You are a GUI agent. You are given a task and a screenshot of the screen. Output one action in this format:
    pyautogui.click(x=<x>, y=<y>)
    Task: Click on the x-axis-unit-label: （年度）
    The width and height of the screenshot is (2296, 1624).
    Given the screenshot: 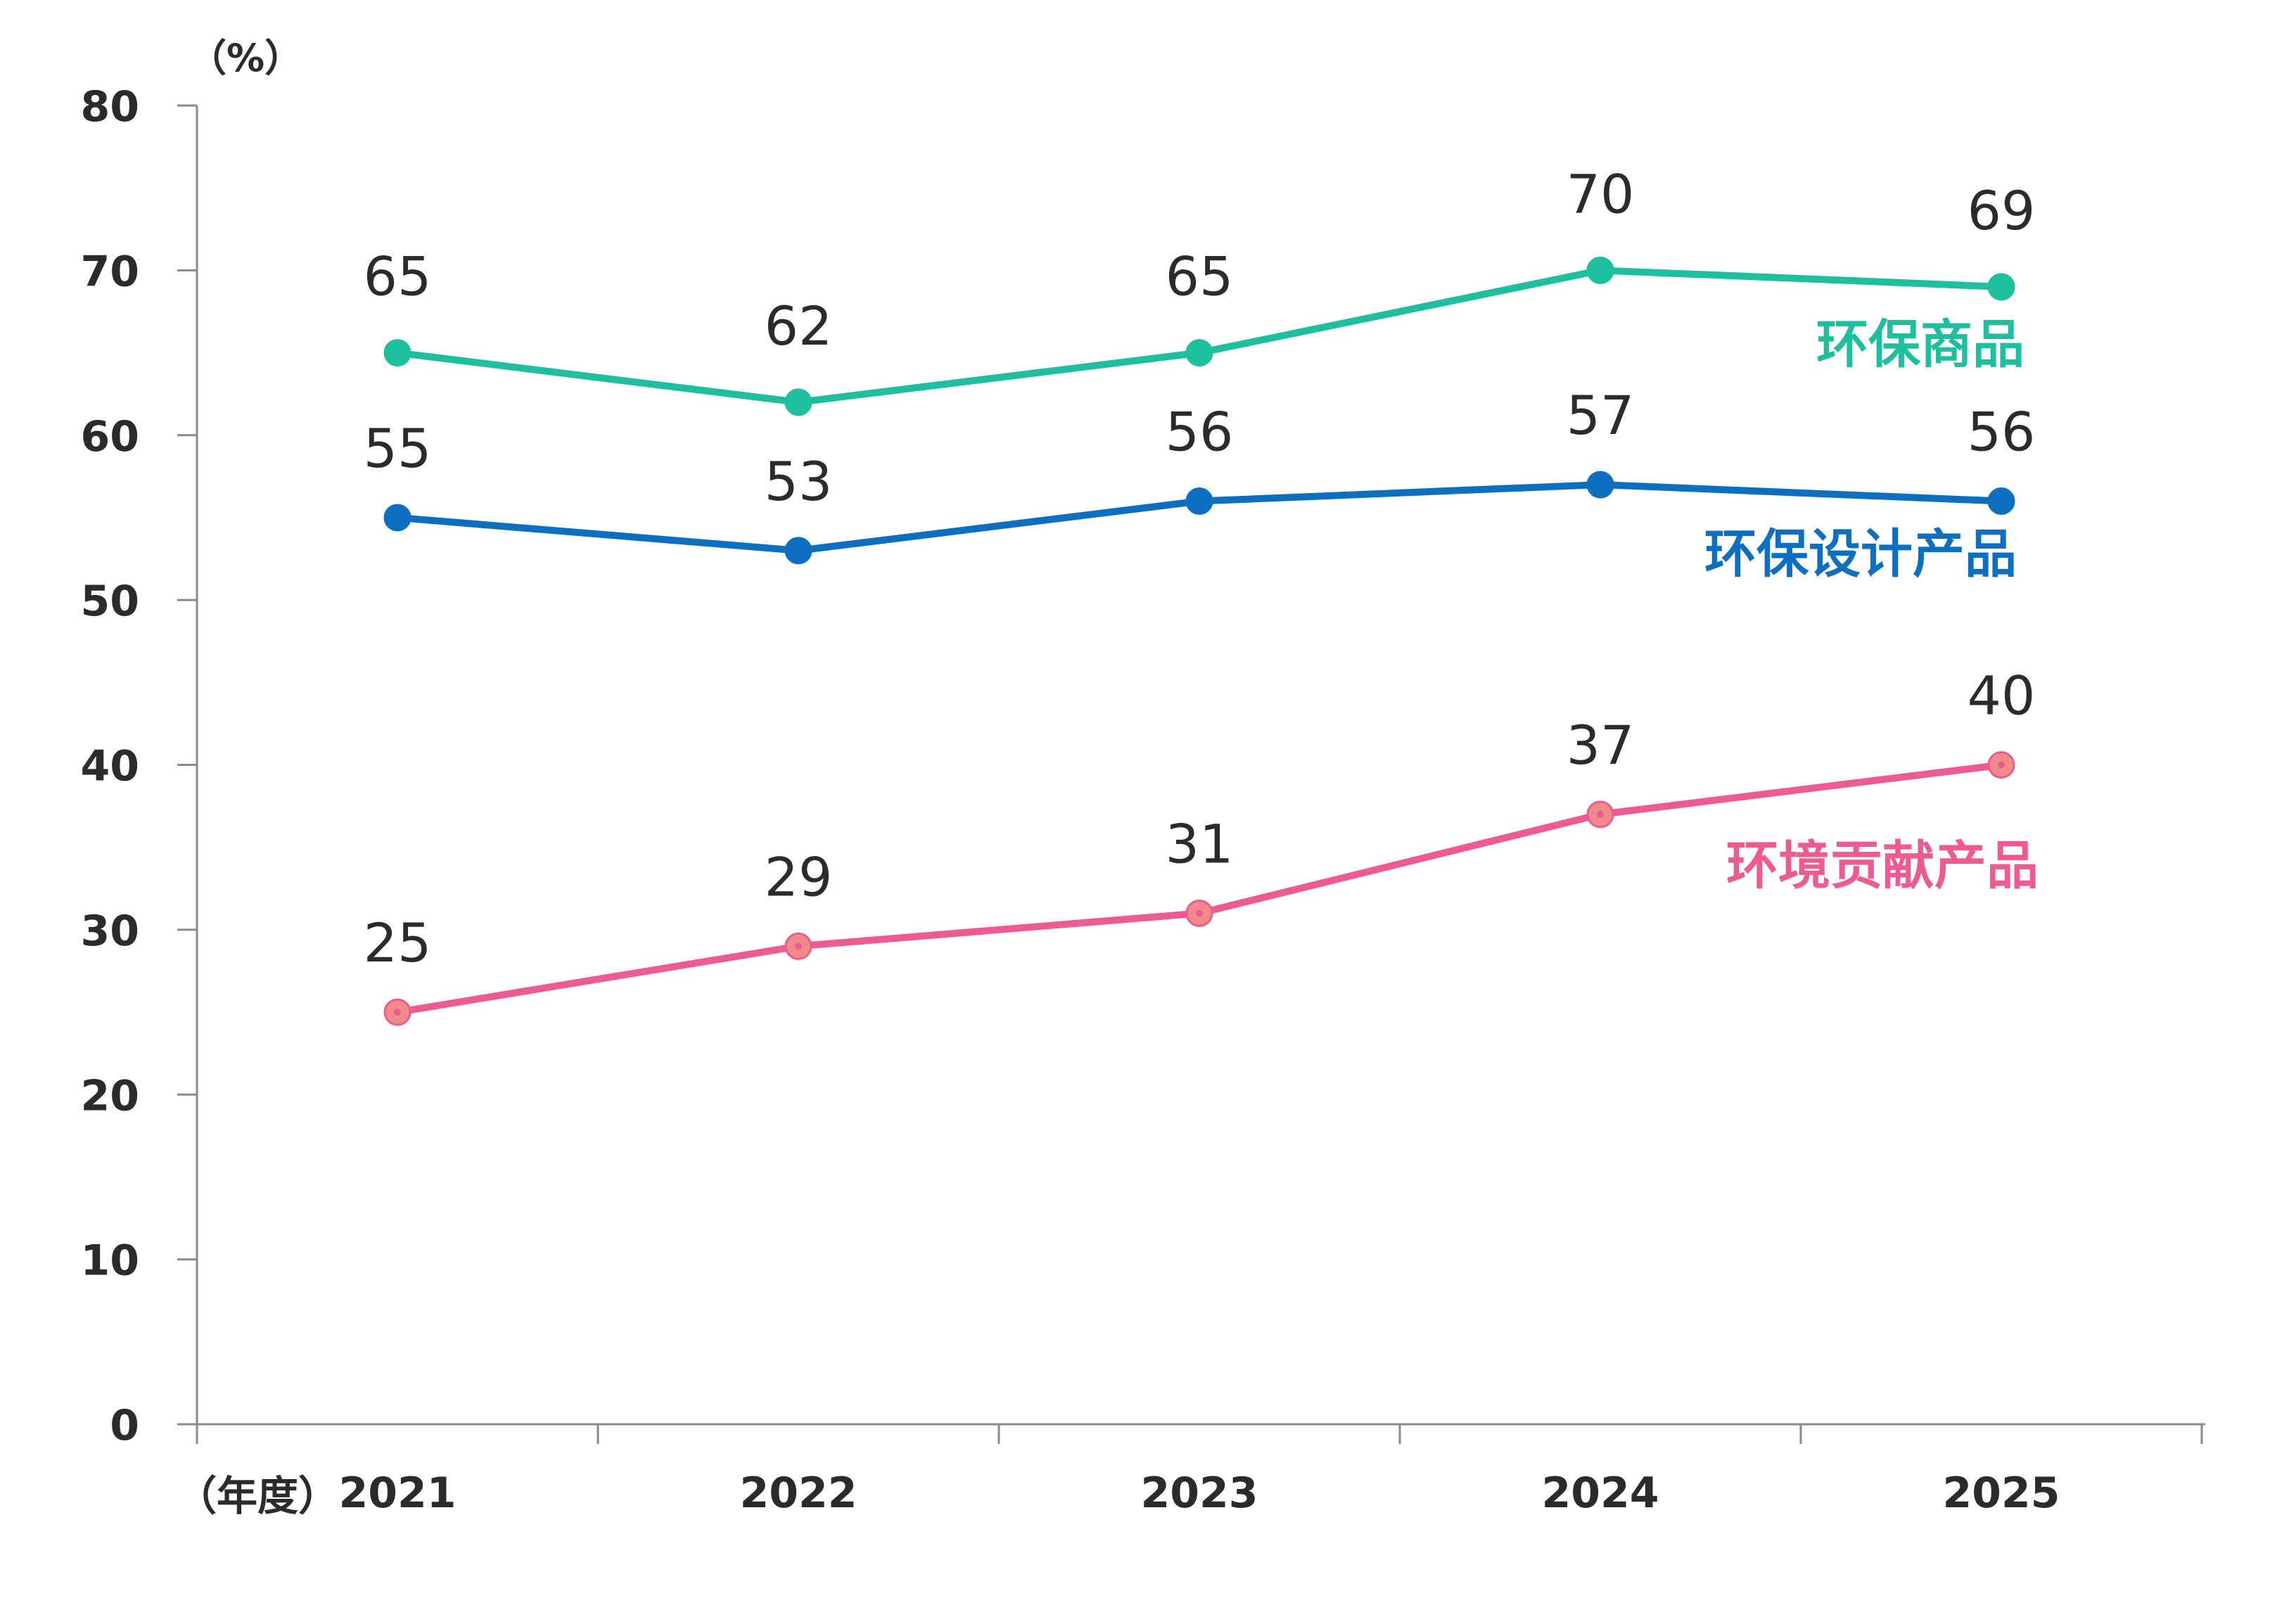 What is the action you would take?
    pyautogui.click(x=257, y=1496)
    